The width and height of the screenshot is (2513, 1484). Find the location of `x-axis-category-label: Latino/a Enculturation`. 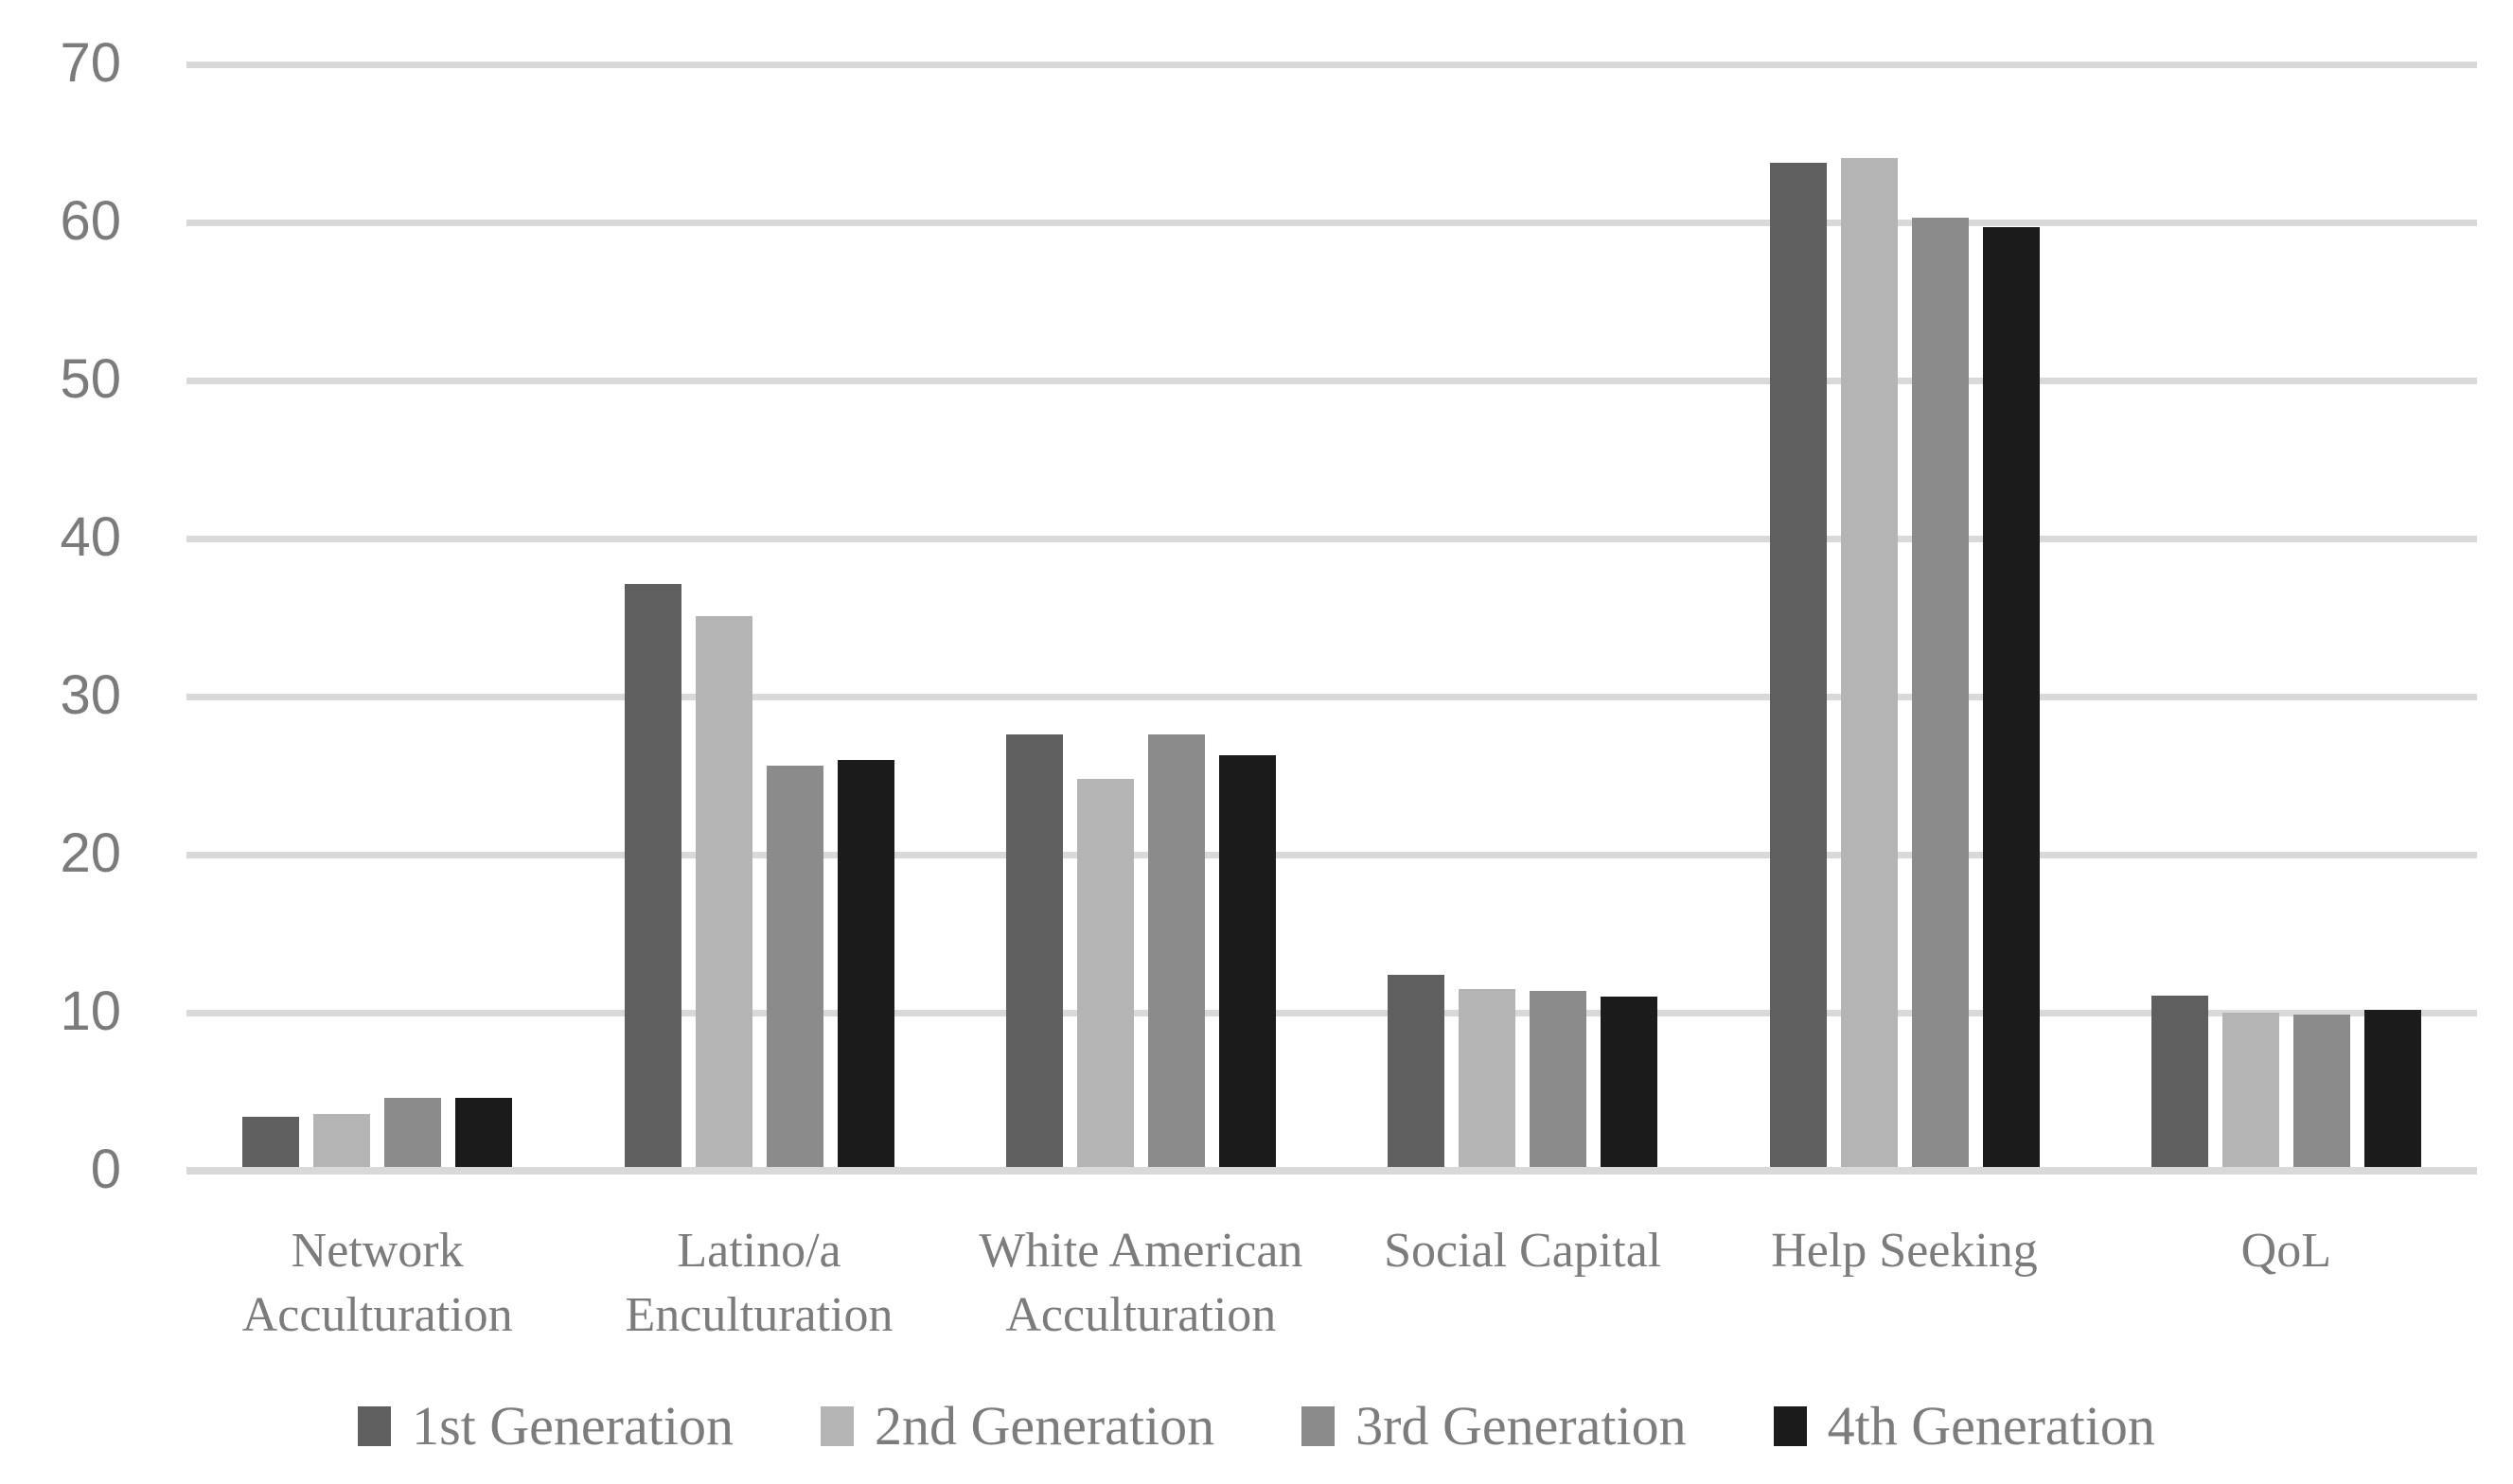

x-axis-category-label: Latino/a Enculturation is located at coordinates (759, 1283).